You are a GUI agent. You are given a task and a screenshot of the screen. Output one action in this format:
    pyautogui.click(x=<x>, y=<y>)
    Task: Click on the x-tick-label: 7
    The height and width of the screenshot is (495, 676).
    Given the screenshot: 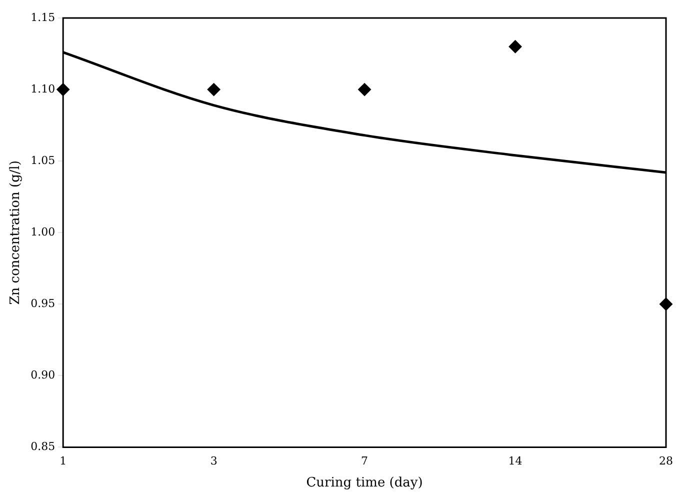 What is the action you would take?
    pyautogui.click(x=364, y=461)
    